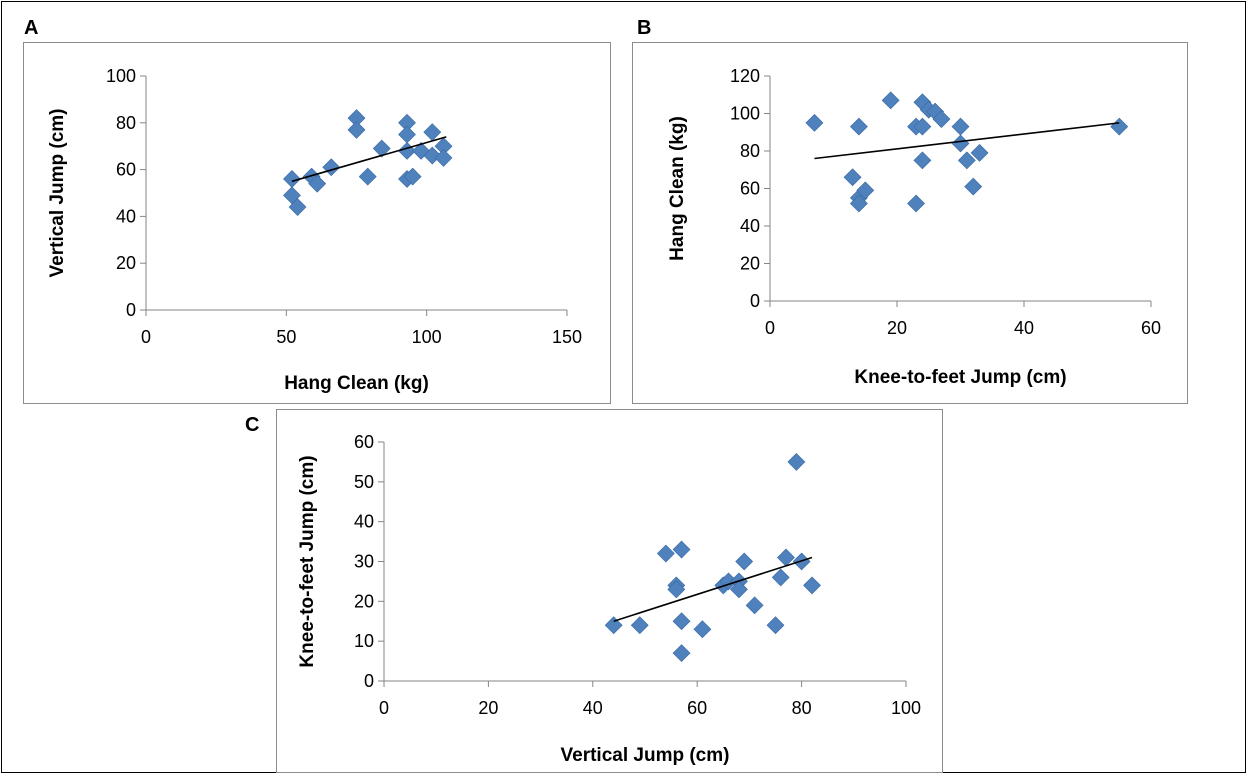 The image size is (1249, 779). Describe the element at coordinates (307, 561) in the screenshot. I see `y-axis-title: Knee-to-feet Jump (cm)` at that location.